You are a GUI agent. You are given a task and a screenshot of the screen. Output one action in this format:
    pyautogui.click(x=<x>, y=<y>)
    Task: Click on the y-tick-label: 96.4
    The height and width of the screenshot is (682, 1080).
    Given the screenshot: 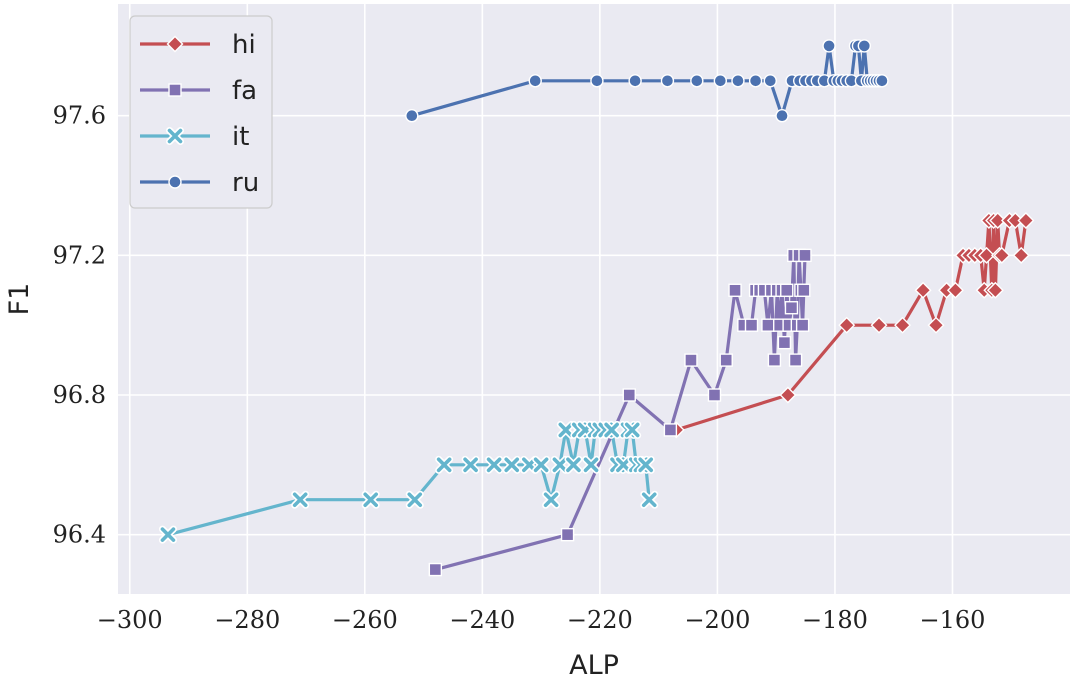 What is the action you would take?
    pyautogui.click(x=79, y=535)
    